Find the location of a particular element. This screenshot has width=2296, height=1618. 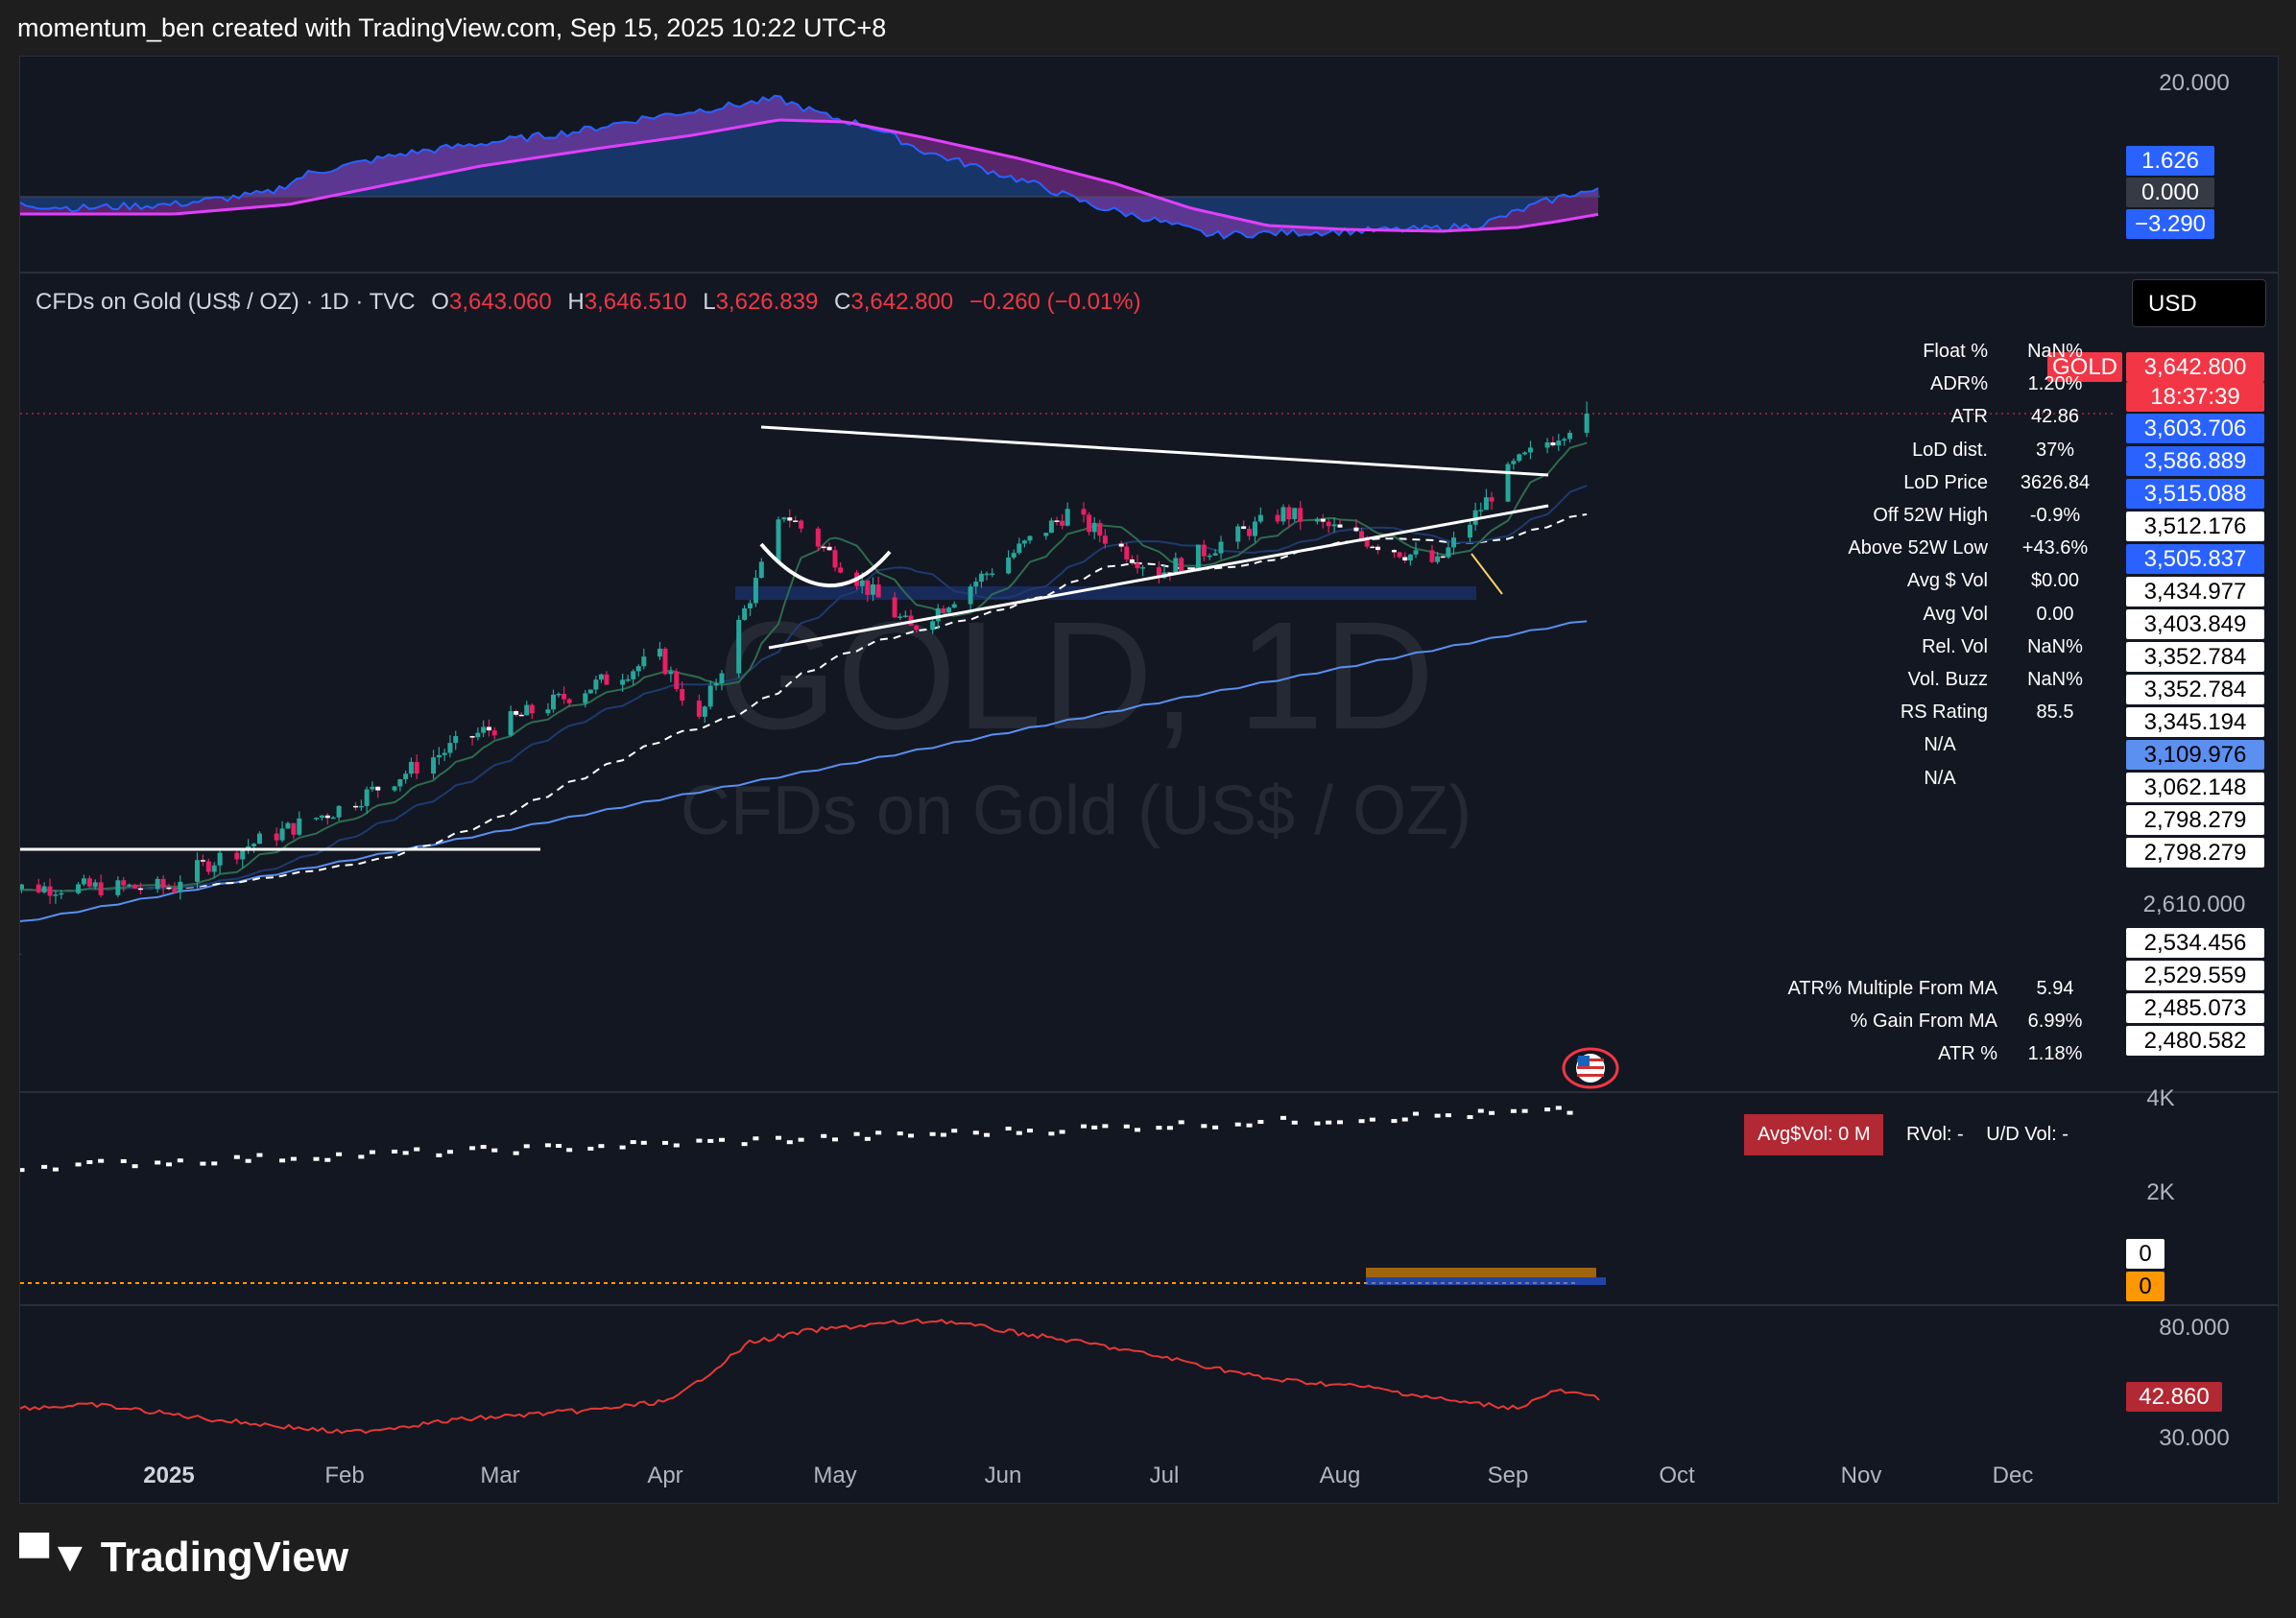

price-level-tag: 3,352.784 is located at coordinates (2195, 690).